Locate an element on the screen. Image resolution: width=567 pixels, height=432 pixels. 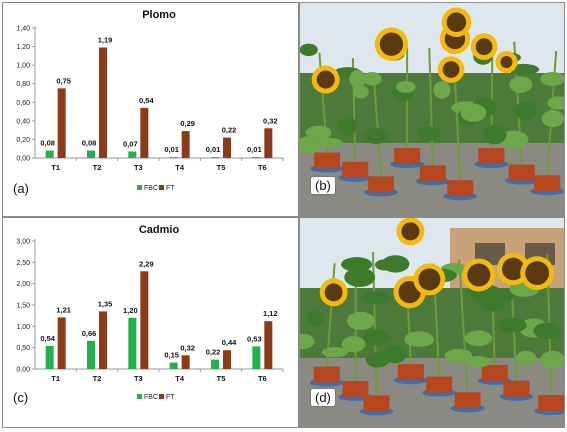
y-tick-label: 0,50 is located at coordinates (23, 348).